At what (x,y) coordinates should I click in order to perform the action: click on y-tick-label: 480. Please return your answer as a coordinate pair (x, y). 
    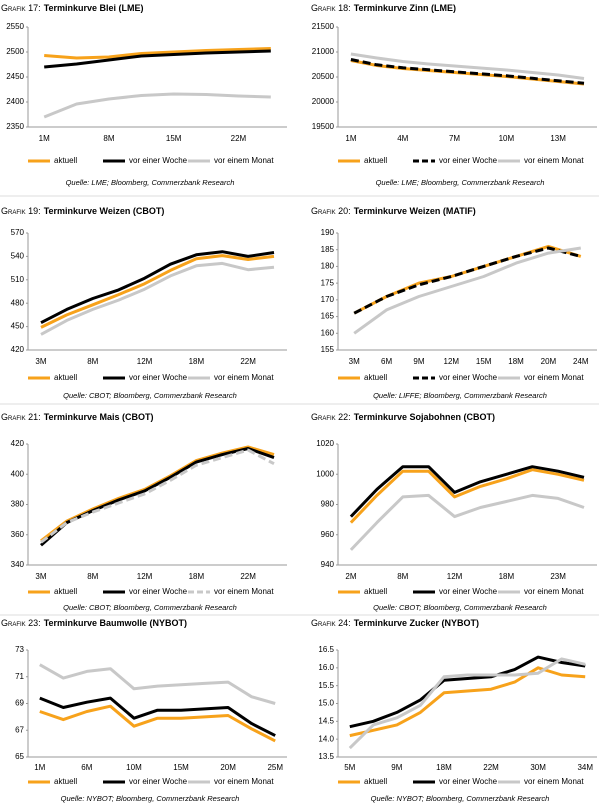
    Looking at the image, I should click on (18, 302).